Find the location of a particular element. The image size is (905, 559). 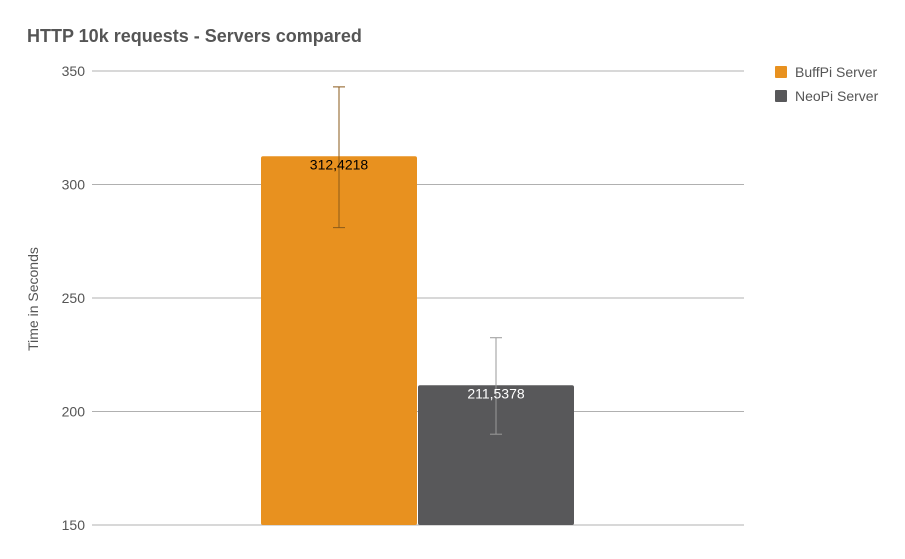

legend: BuffPi Server NeoPi Server is located at coordinates (827, 84).